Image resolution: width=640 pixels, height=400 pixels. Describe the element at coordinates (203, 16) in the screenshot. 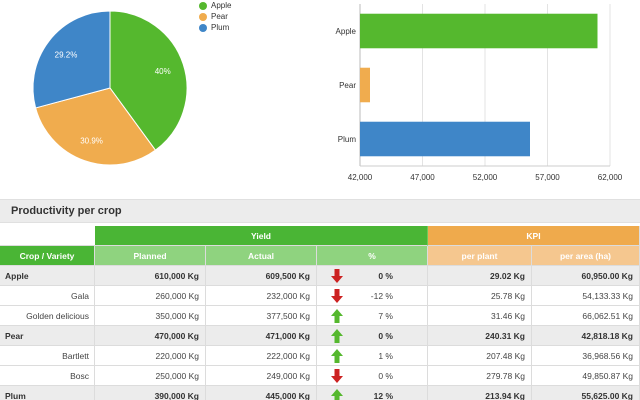

I see `legend-swatch-pear` at that location.